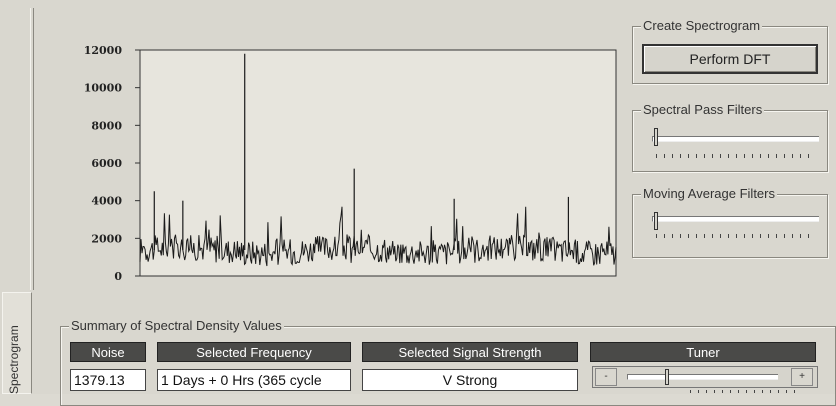  Describe the element at coordinates (176, 325) in the screenshot. I see `summary-title: Summary of Spectral Density Values` at that location.